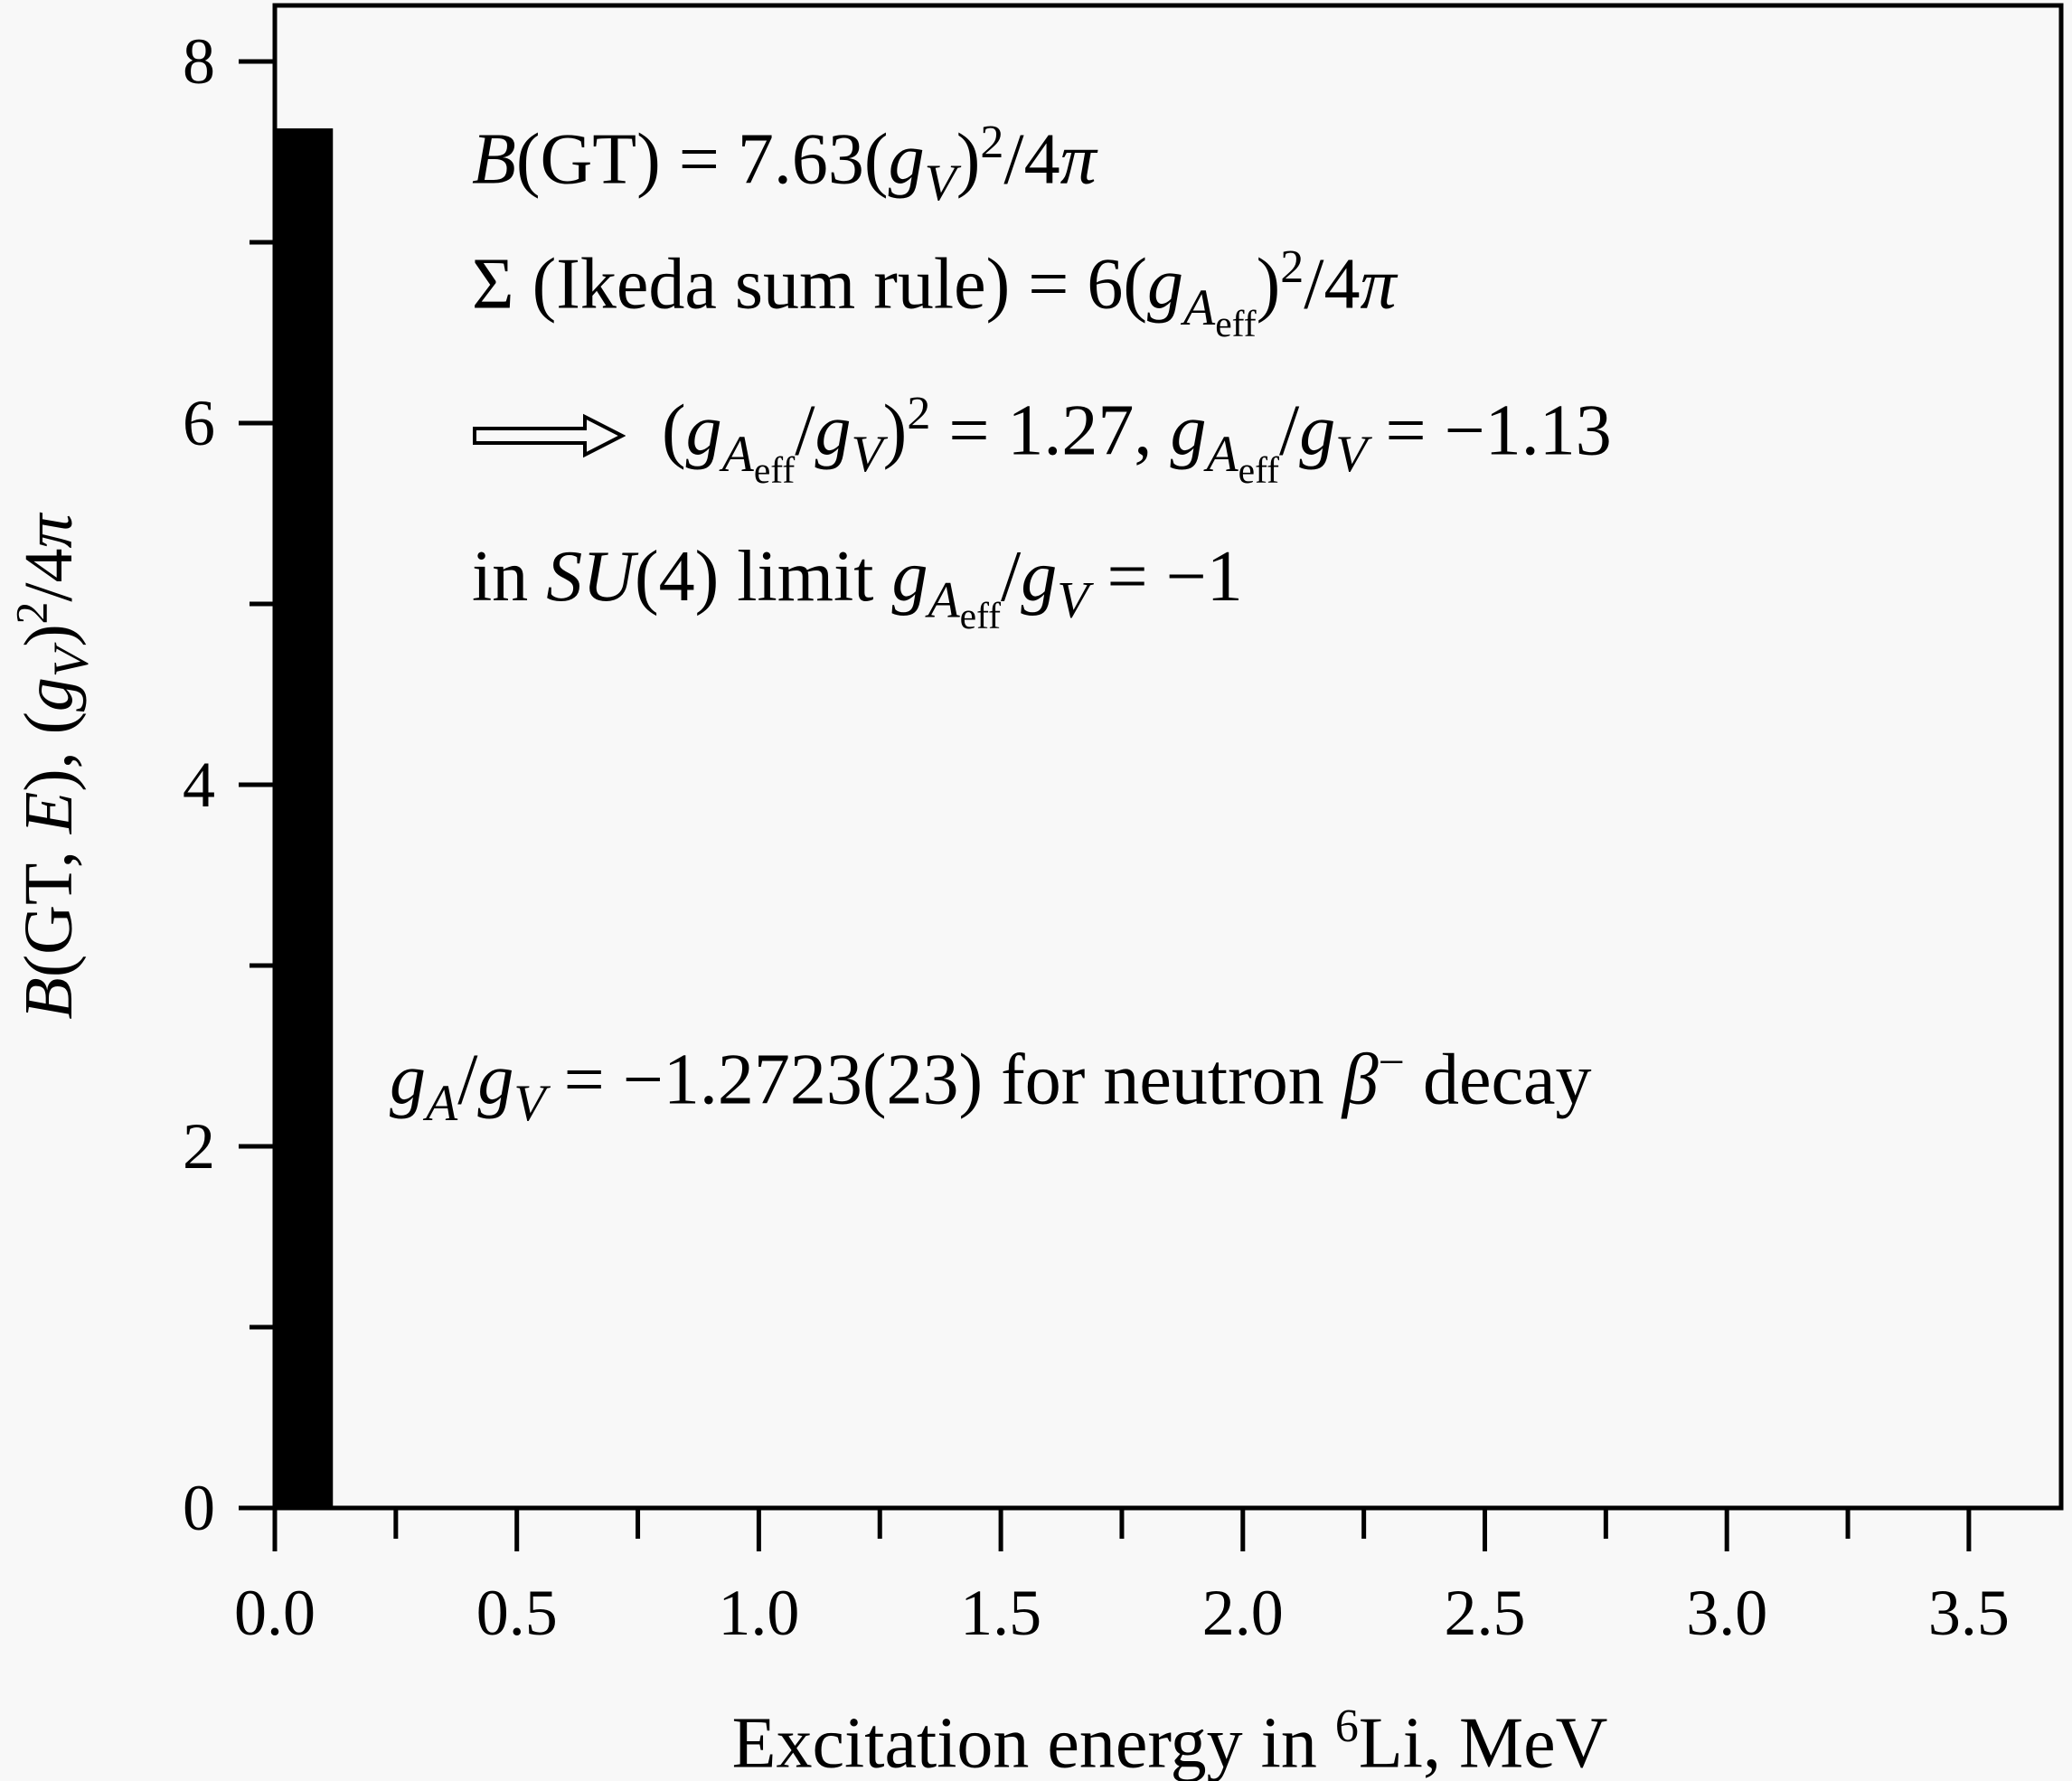 The width and height of the screenshot is (2072, 1781). I want to click on x-axis-label: Excitation energy in 6Li, MeV, so click(1170, 1740).